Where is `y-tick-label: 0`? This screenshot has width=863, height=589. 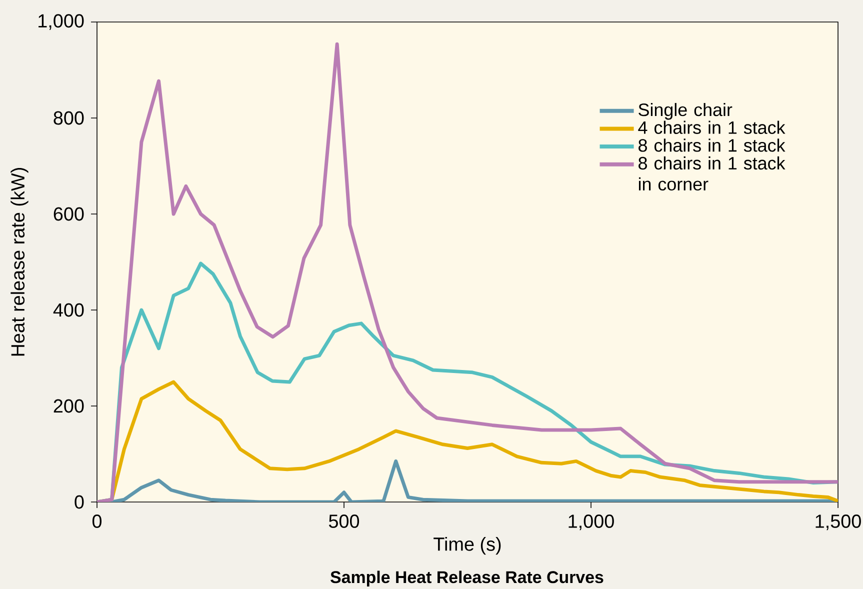
y-tick-label: 0 is located at coordinates (79, 502).